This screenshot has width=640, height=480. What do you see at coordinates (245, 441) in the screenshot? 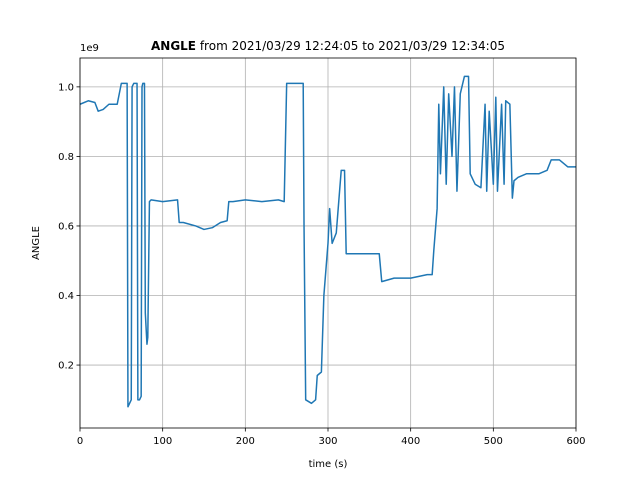
I see `x-tick-label: 200` at bounding box center [245, 441].